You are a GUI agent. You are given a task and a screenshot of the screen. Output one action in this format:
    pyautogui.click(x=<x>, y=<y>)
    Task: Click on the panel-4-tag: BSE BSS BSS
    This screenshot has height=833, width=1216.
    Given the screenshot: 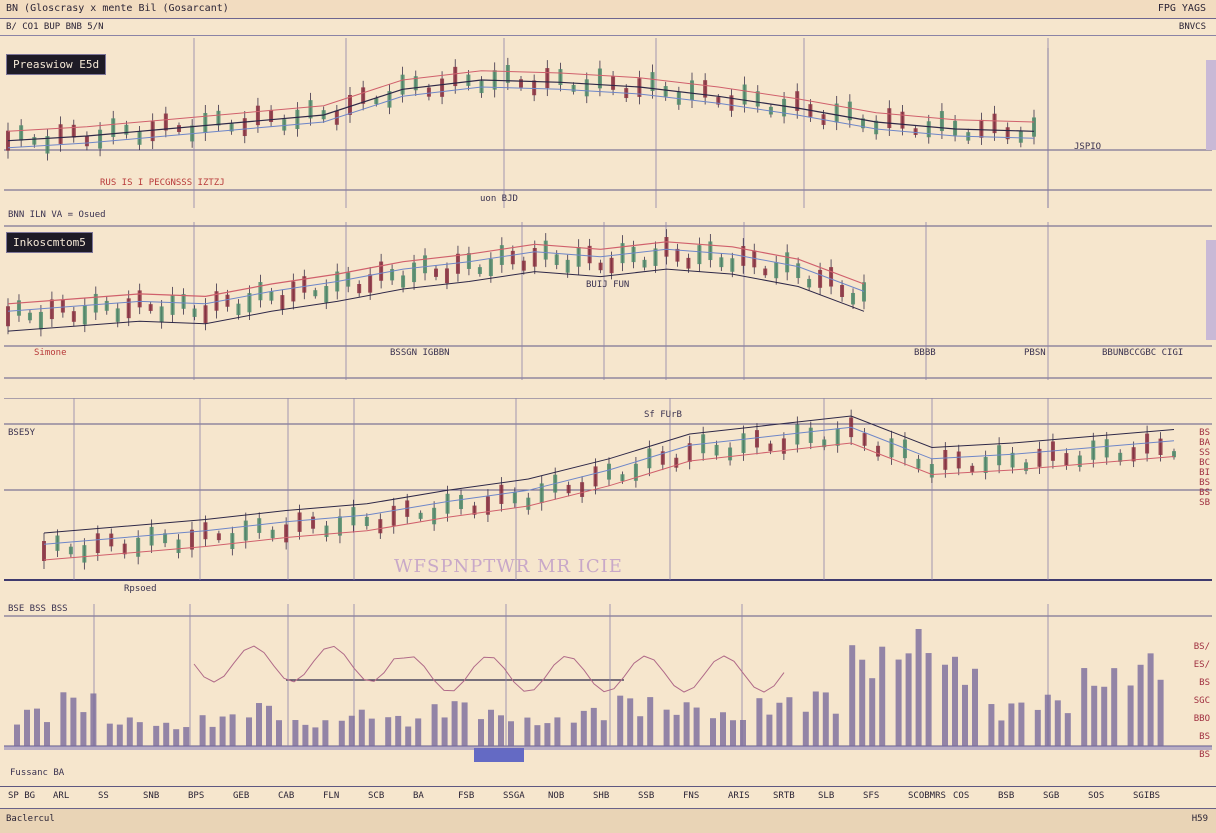 What is the action you would take?
    pyautogui.click(x=38, y=609)
    